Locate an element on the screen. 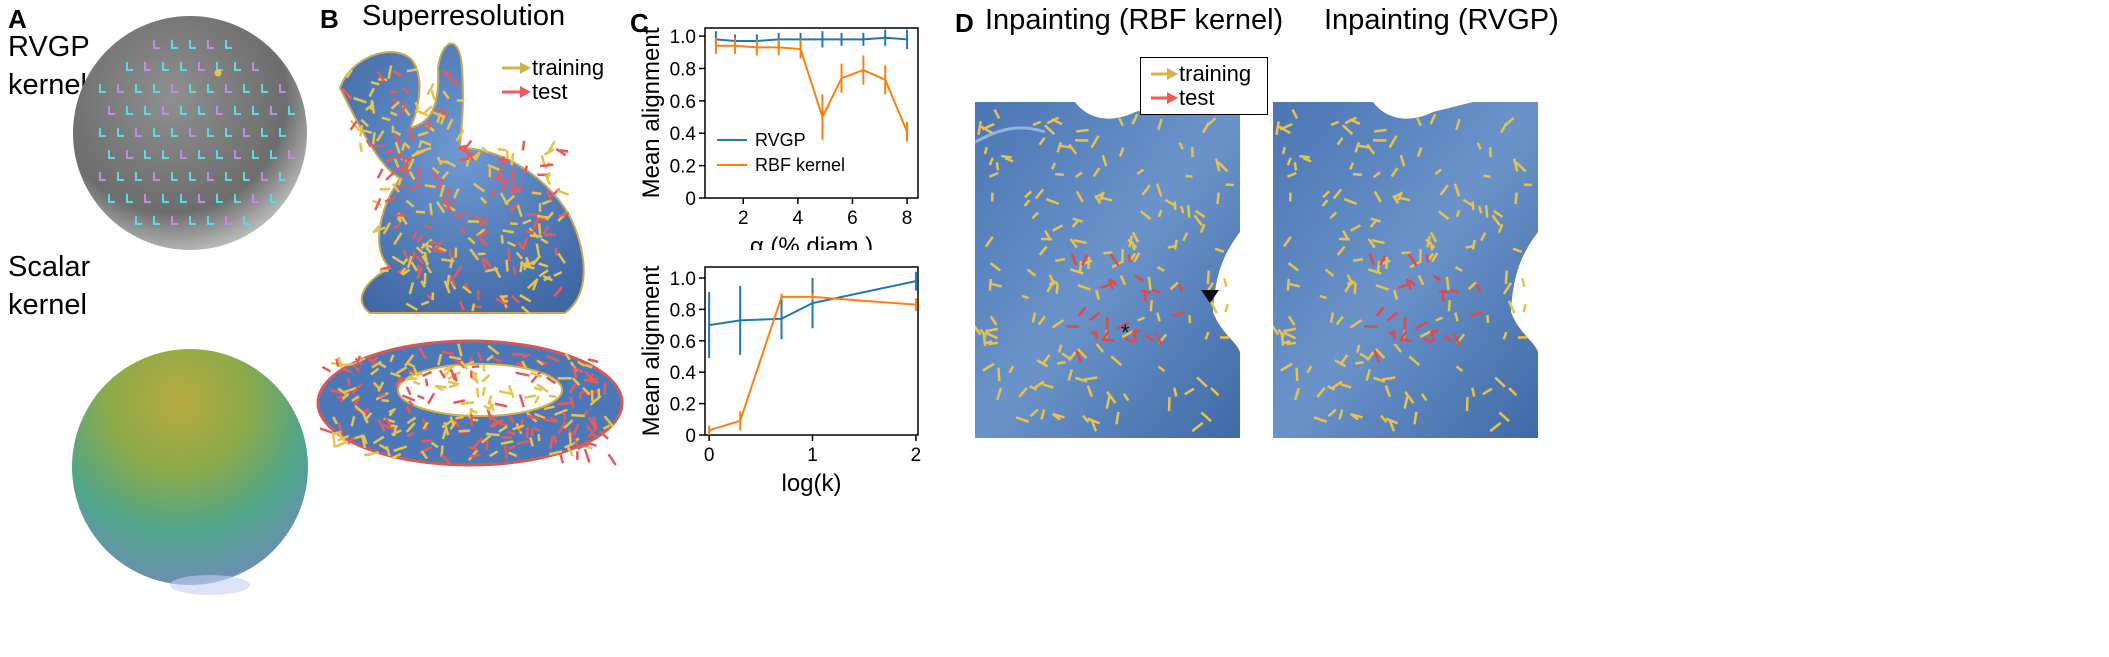  panel-letter-a: A is located at coordinates (17, 19).